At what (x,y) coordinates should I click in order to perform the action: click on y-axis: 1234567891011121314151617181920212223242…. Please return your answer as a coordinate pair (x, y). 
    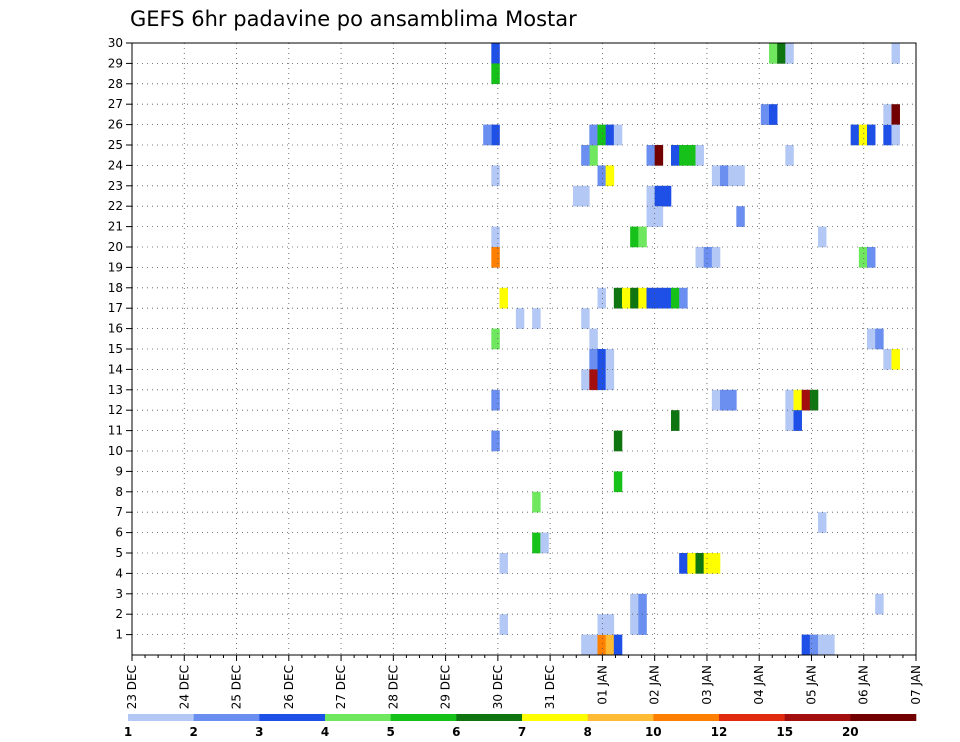
    Looking at the image, I should click on (120, 339).